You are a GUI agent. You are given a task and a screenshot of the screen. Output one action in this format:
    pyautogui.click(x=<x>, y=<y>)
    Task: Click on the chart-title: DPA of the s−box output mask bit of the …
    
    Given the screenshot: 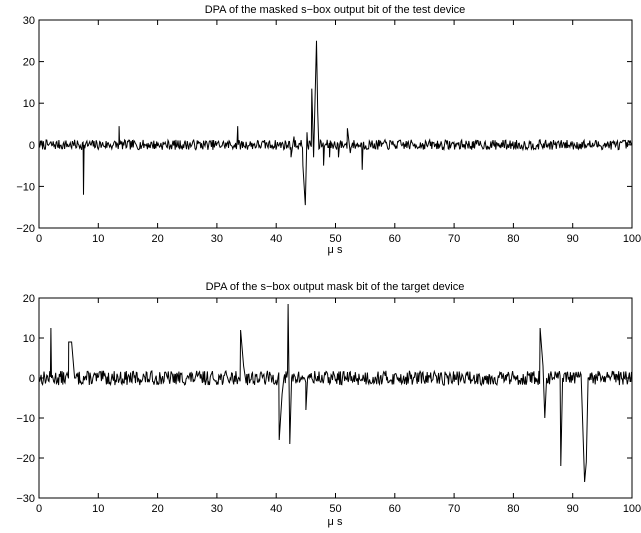 What is the action you would take?
    pyautogui.click(x=335, y=287)
    